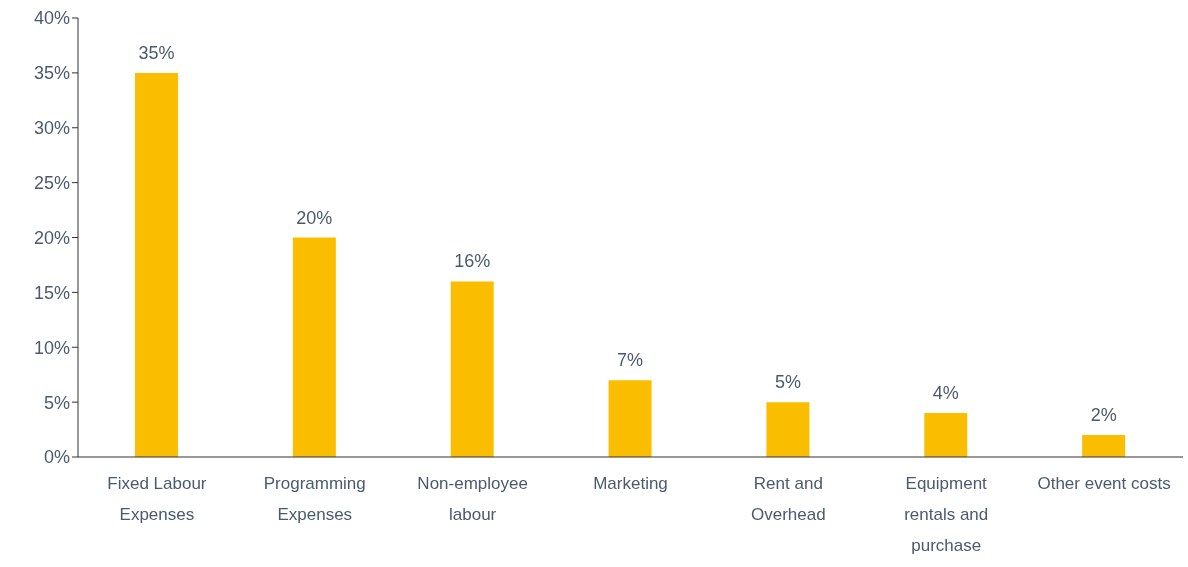 Image resolution: width=1188 pixels, height=567 pixels. What do you see at coordinates (51, 128) in the screenshot?
I see `y-tick-label: 30%` at bounding box center [51, 128].